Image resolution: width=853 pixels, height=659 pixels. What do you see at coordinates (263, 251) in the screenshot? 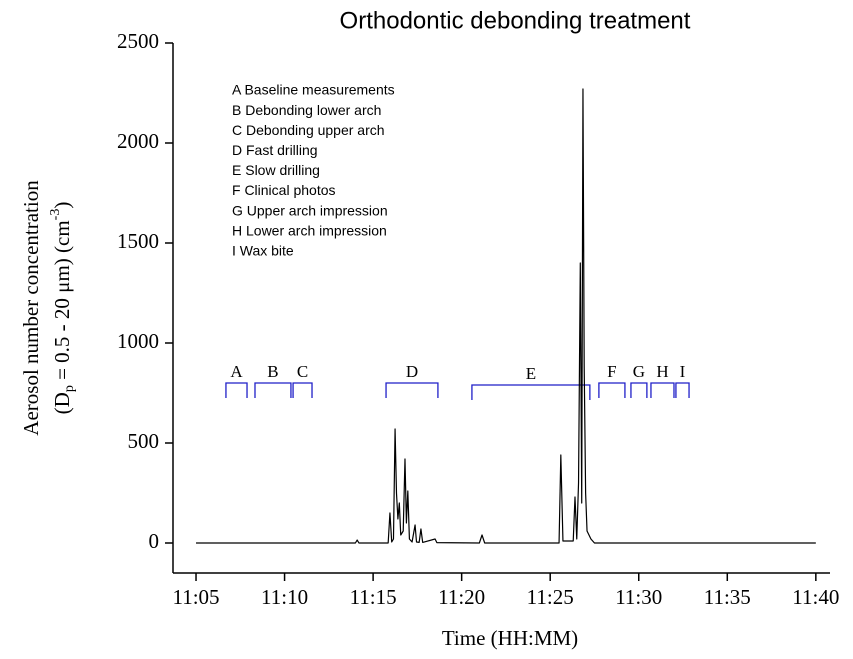
I see `legend-entry: I Wax bite` at bounding box center [263, 251].